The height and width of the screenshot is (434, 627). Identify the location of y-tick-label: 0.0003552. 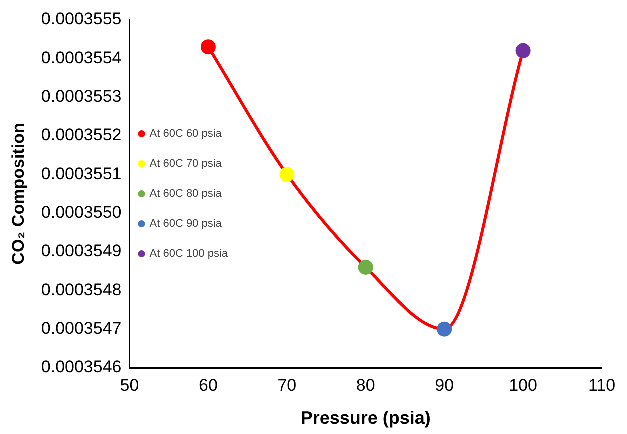
(81, 135).